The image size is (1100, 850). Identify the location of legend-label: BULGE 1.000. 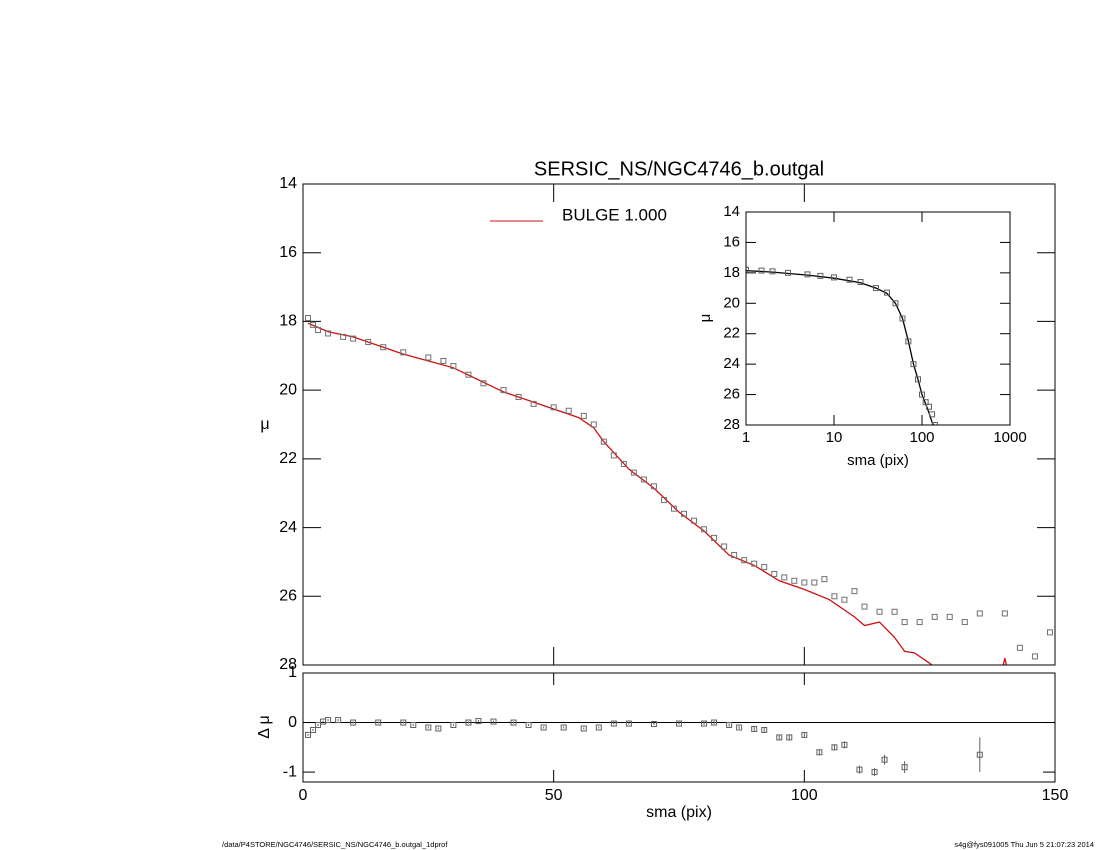
(614, 214).